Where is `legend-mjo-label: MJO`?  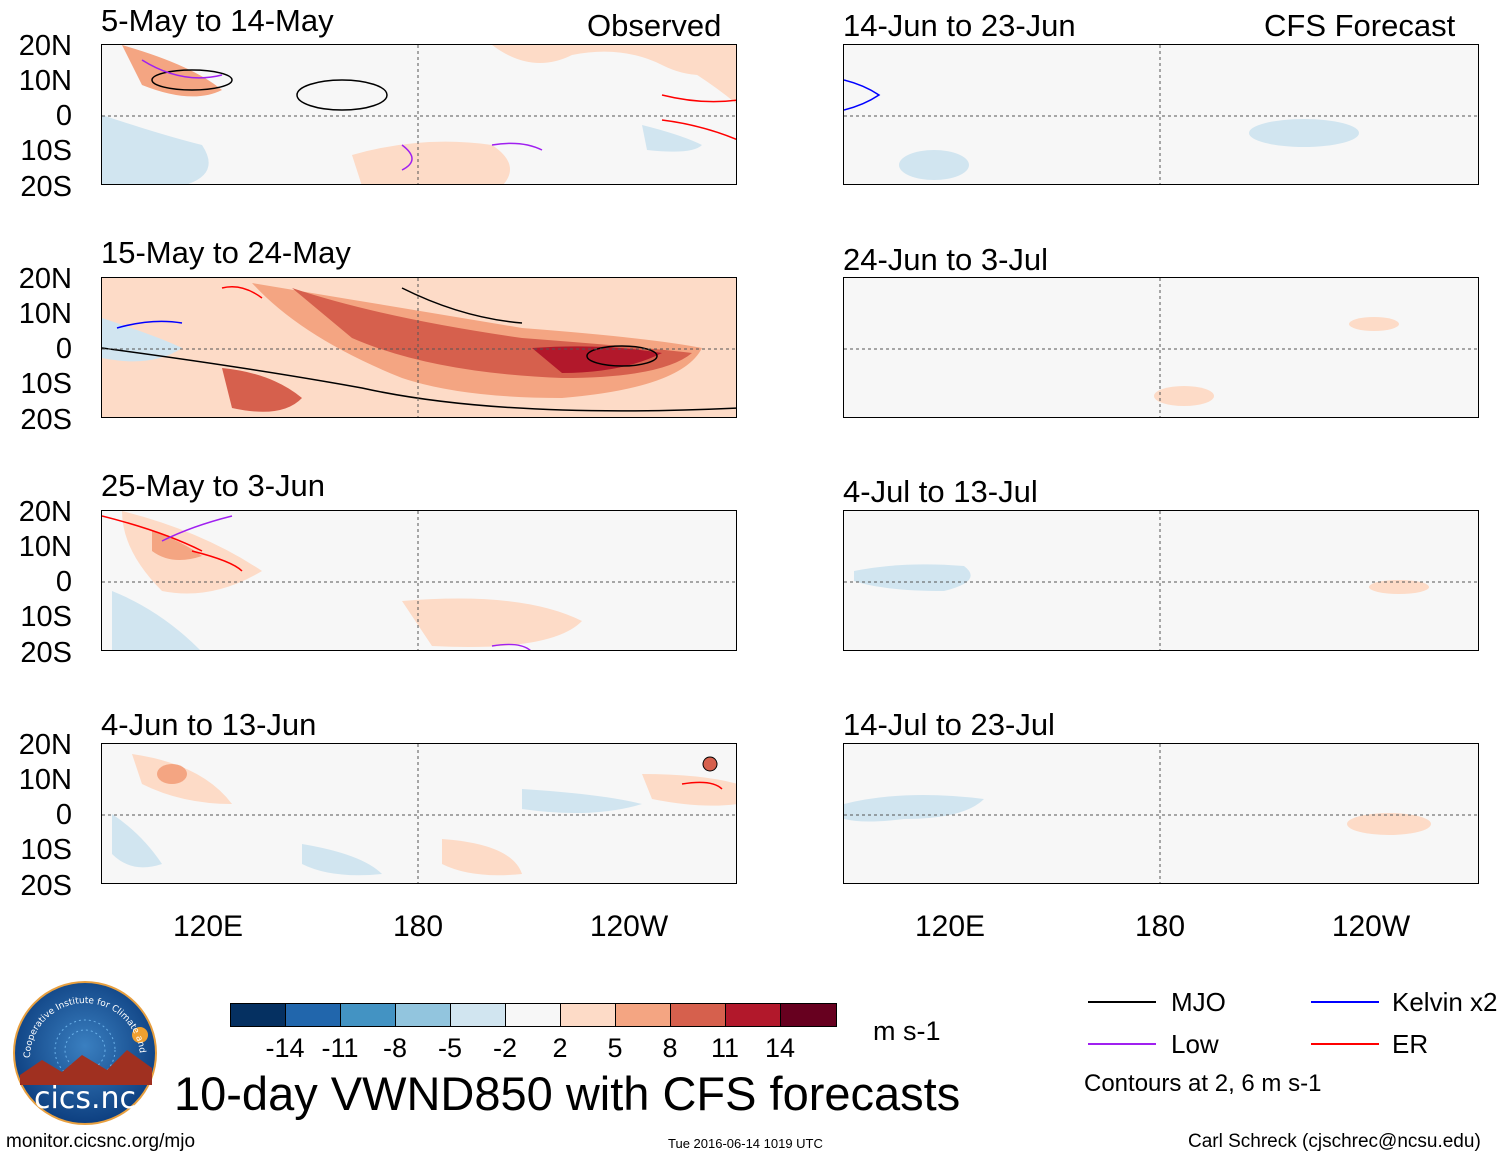
legend-mjo-label: MJO is located at coordinates (1198, 1002).